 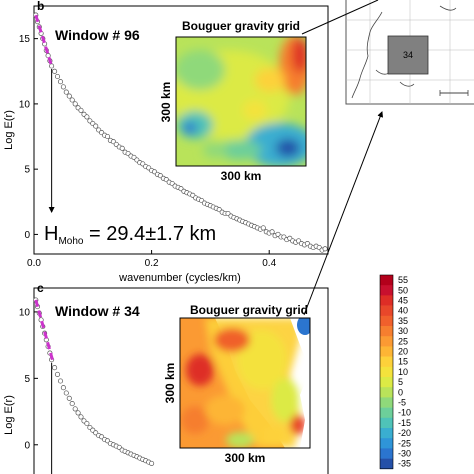 What do you see at coordinates (241, 101) in the screenshot?
I see `panel-b-gravity-grid` at bounding box center [241, 101].